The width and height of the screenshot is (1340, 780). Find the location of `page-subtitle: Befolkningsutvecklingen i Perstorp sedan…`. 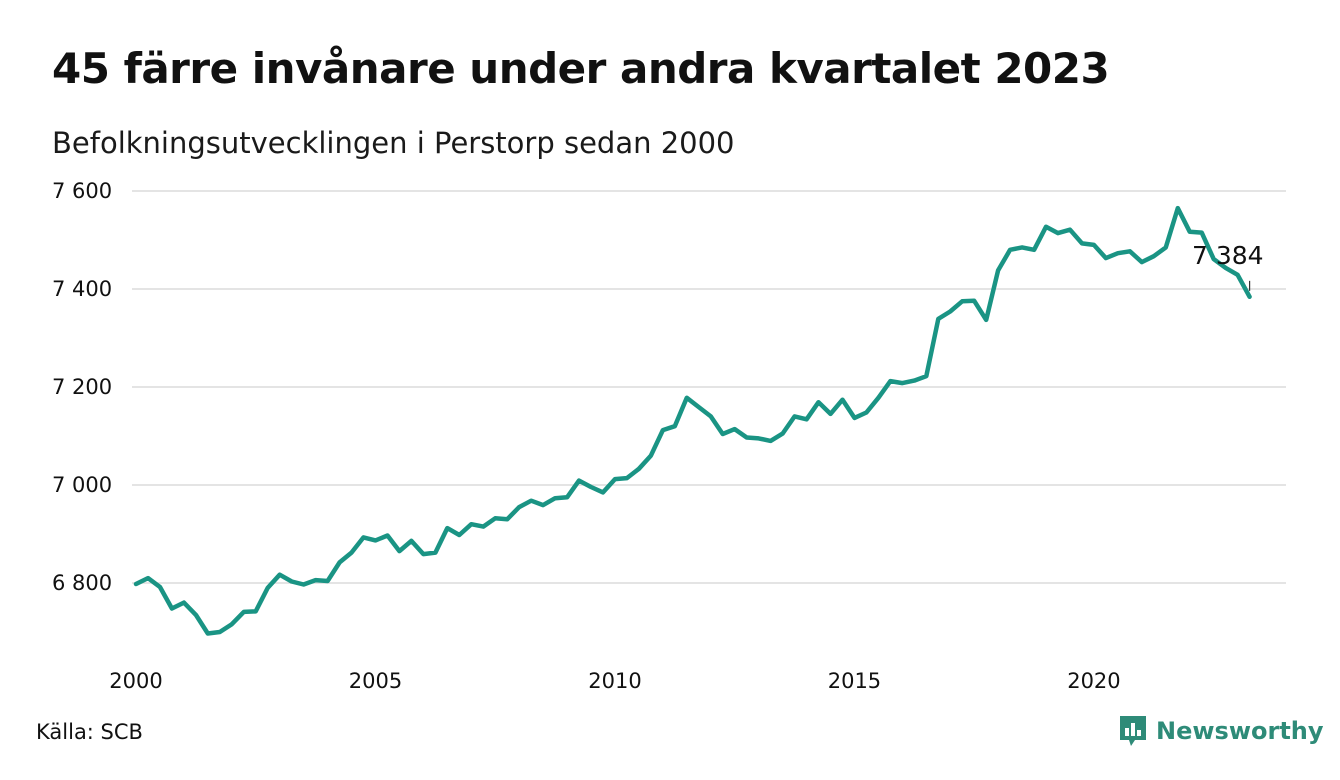

page-subtitle: Befolkningsutvecklingen i Perstorp sedan… is located at coordinates (393, 143).